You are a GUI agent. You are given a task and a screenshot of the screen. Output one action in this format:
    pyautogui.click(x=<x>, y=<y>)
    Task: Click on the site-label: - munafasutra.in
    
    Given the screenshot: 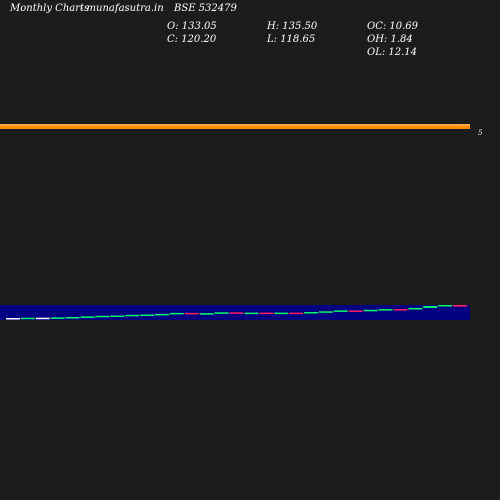 What is the action you would take?
    pyautogui.click(x=122, y=8)
    